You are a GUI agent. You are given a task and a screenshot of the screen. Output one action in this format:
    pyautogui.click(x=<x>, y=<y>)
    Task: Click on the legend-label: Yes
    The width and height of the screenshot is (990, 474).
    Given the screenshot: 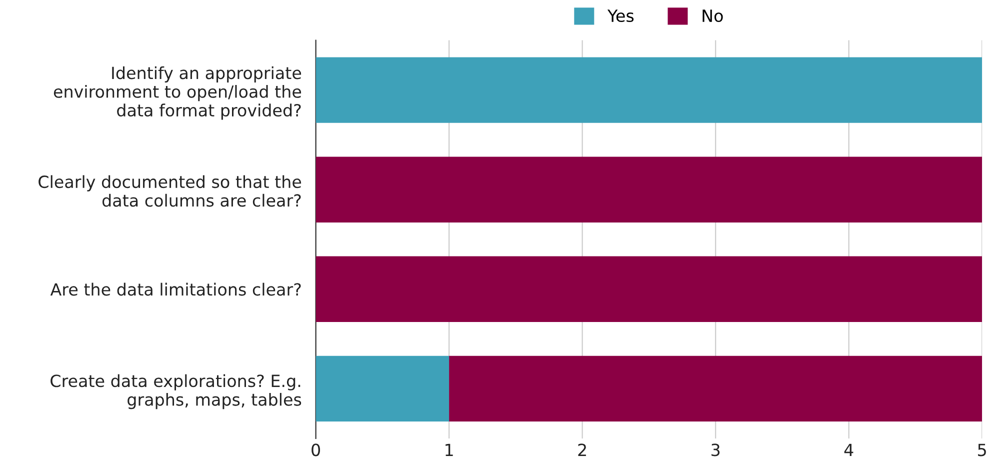 What is the action you would take?
    pyautogui.click(x=620, y=16)
    